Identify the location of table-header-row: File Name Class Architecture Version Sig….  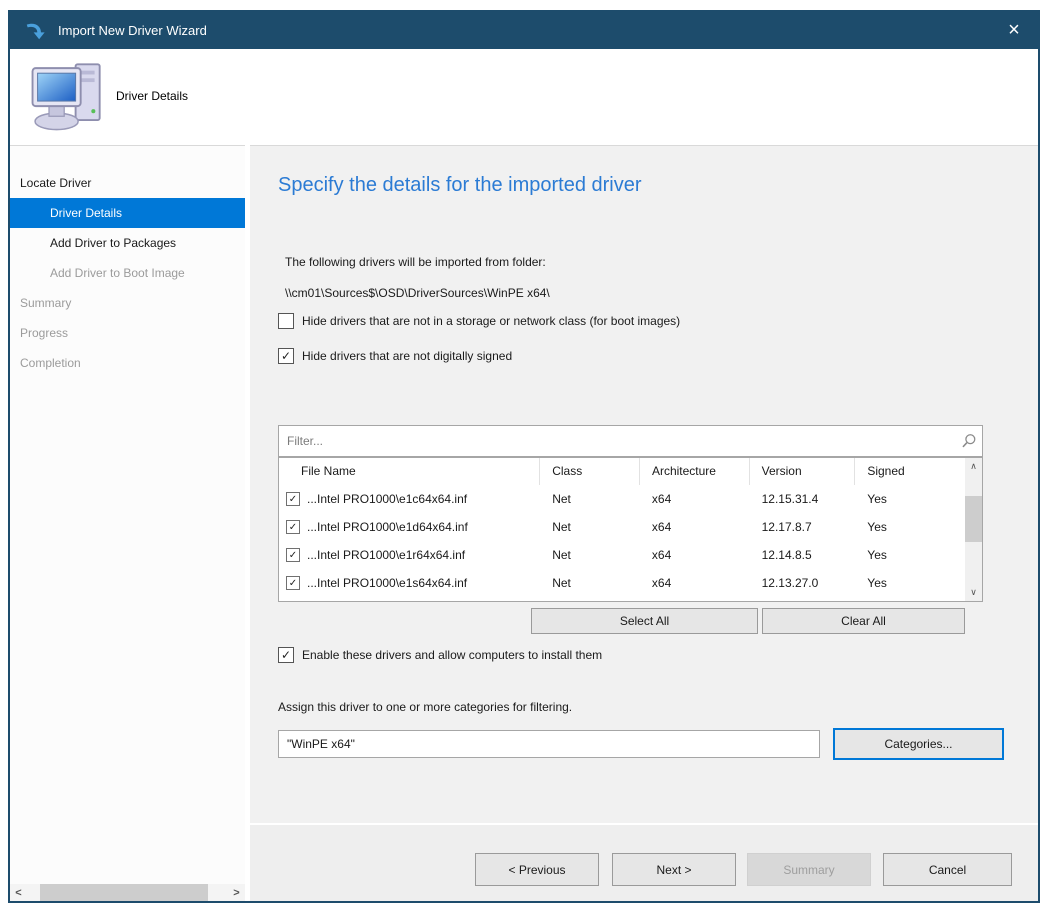
(622, 471).